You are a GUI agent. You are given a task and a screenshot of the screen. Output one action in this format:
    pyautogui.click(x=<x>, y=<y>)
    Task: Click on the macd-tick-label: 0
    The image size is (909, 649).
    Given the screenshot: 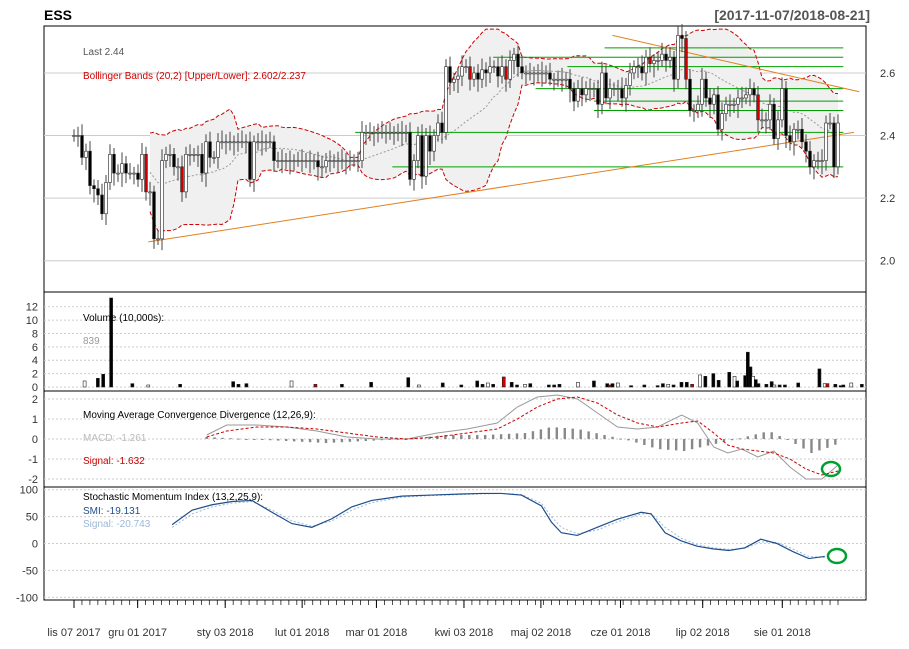 What is the action you would take?
    pyautogui.click(x=35, y=440)
    